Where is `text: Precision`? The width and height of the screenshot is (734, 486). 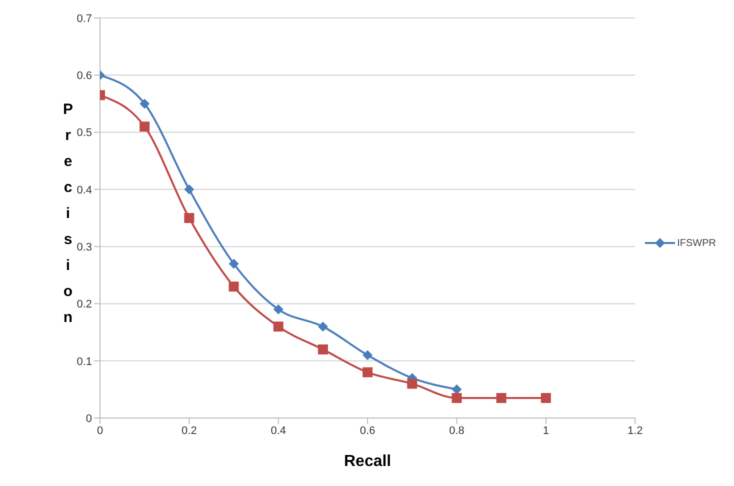 text: Precision is located at coordinates (68, 213).